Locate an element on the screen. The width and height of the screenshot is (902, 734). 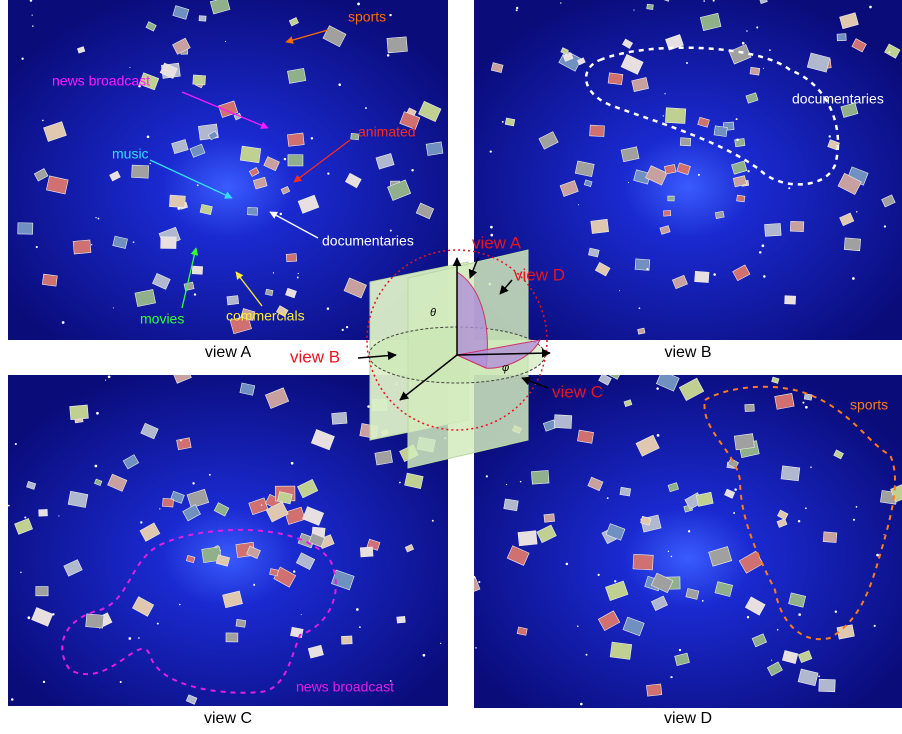
cluster-outline is located at coordinates (712, 116).